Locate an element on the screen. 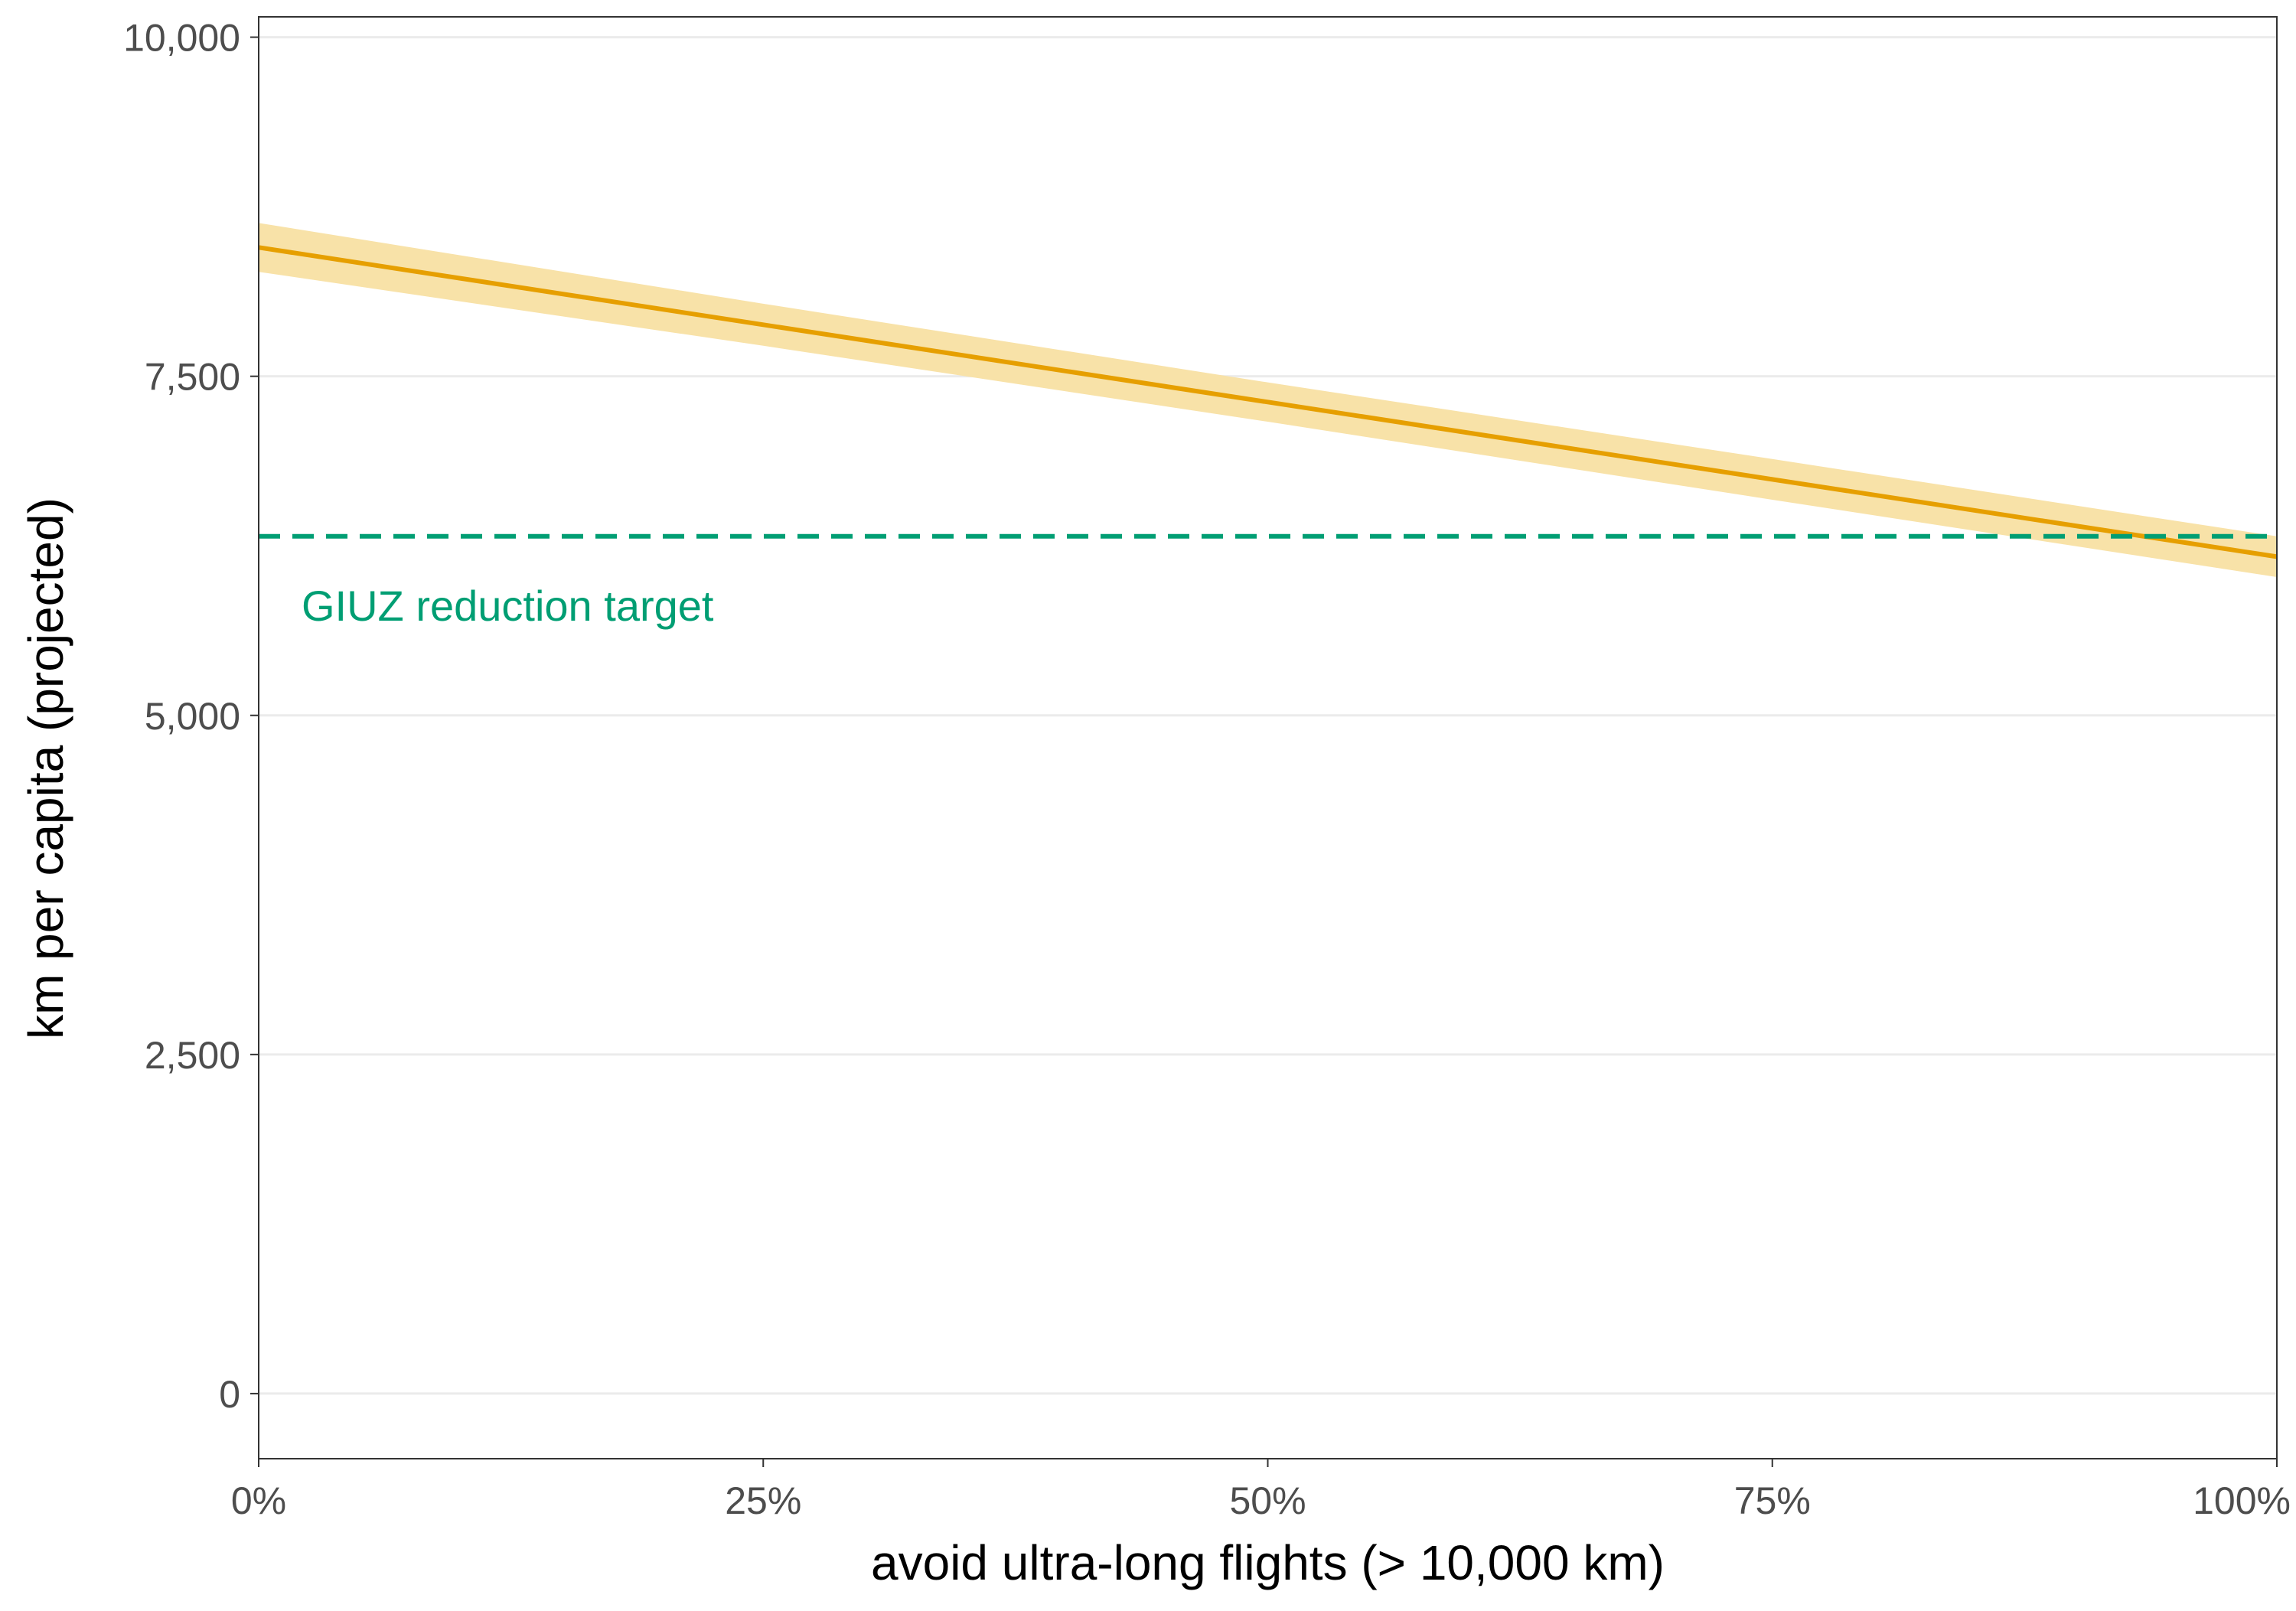  y-tick-label: 7,500 is located at coordinates (192, 377).